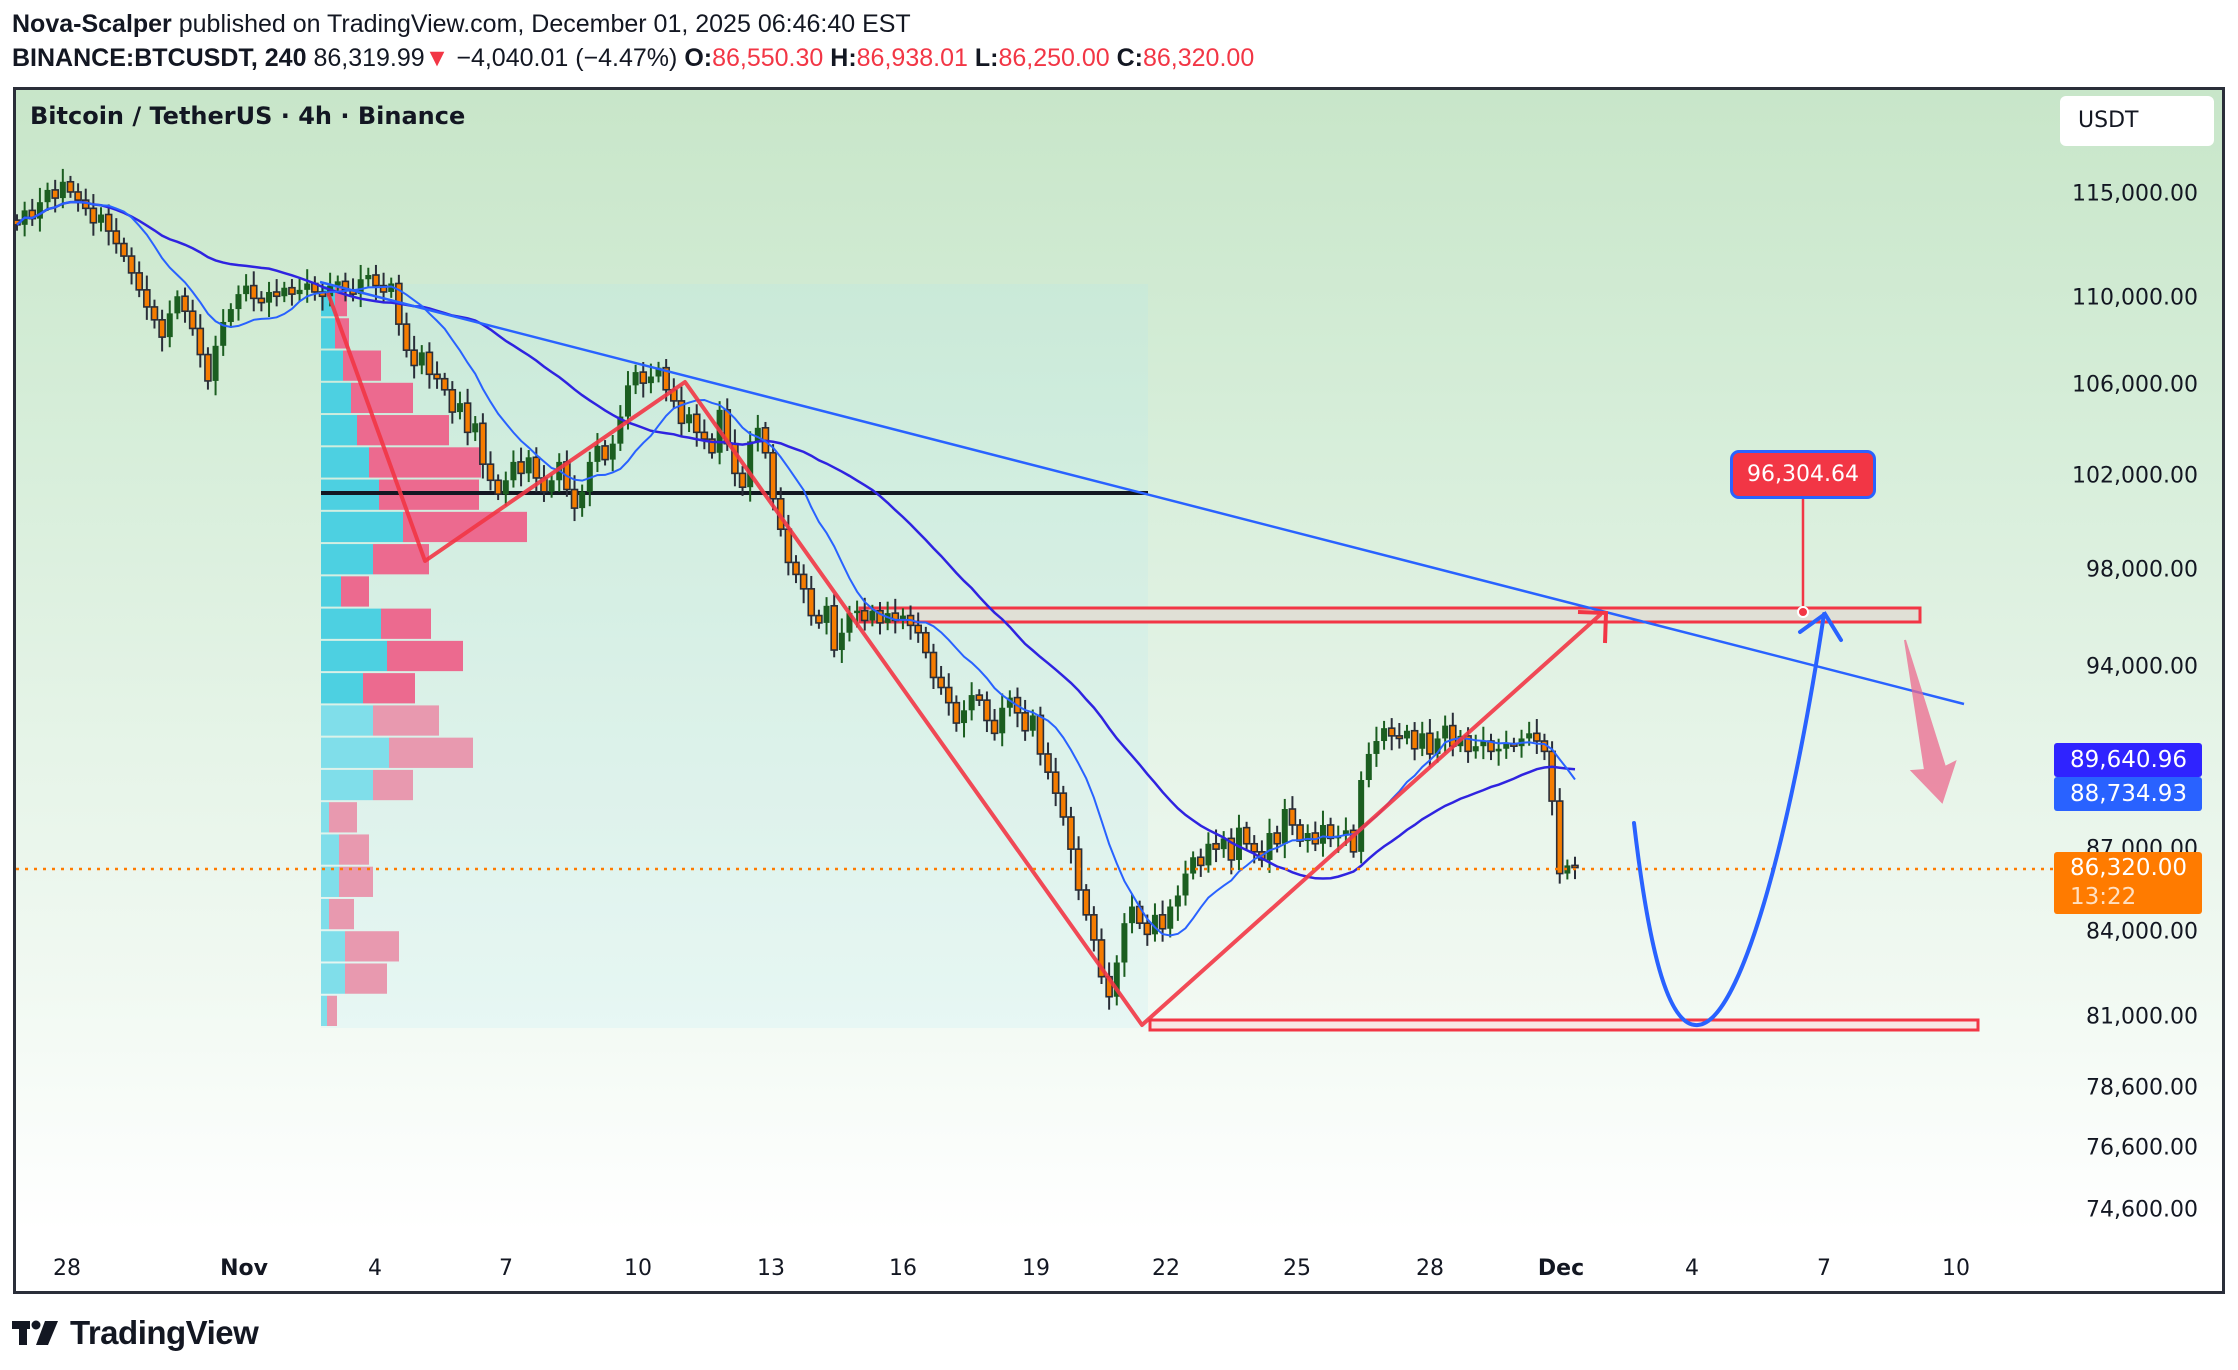  What do you see at coordinates (1297, 1268) in the screenshot?
I see `date-tick: 25` at bounding box center [1297, 1268].